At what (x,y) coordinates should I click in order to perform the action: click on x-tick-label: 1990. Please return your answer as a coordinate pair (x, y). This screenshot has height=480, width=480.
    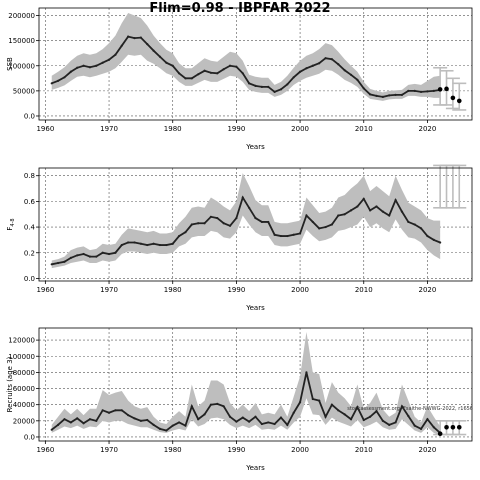
    Looking at the image, I should click on (236, 450).